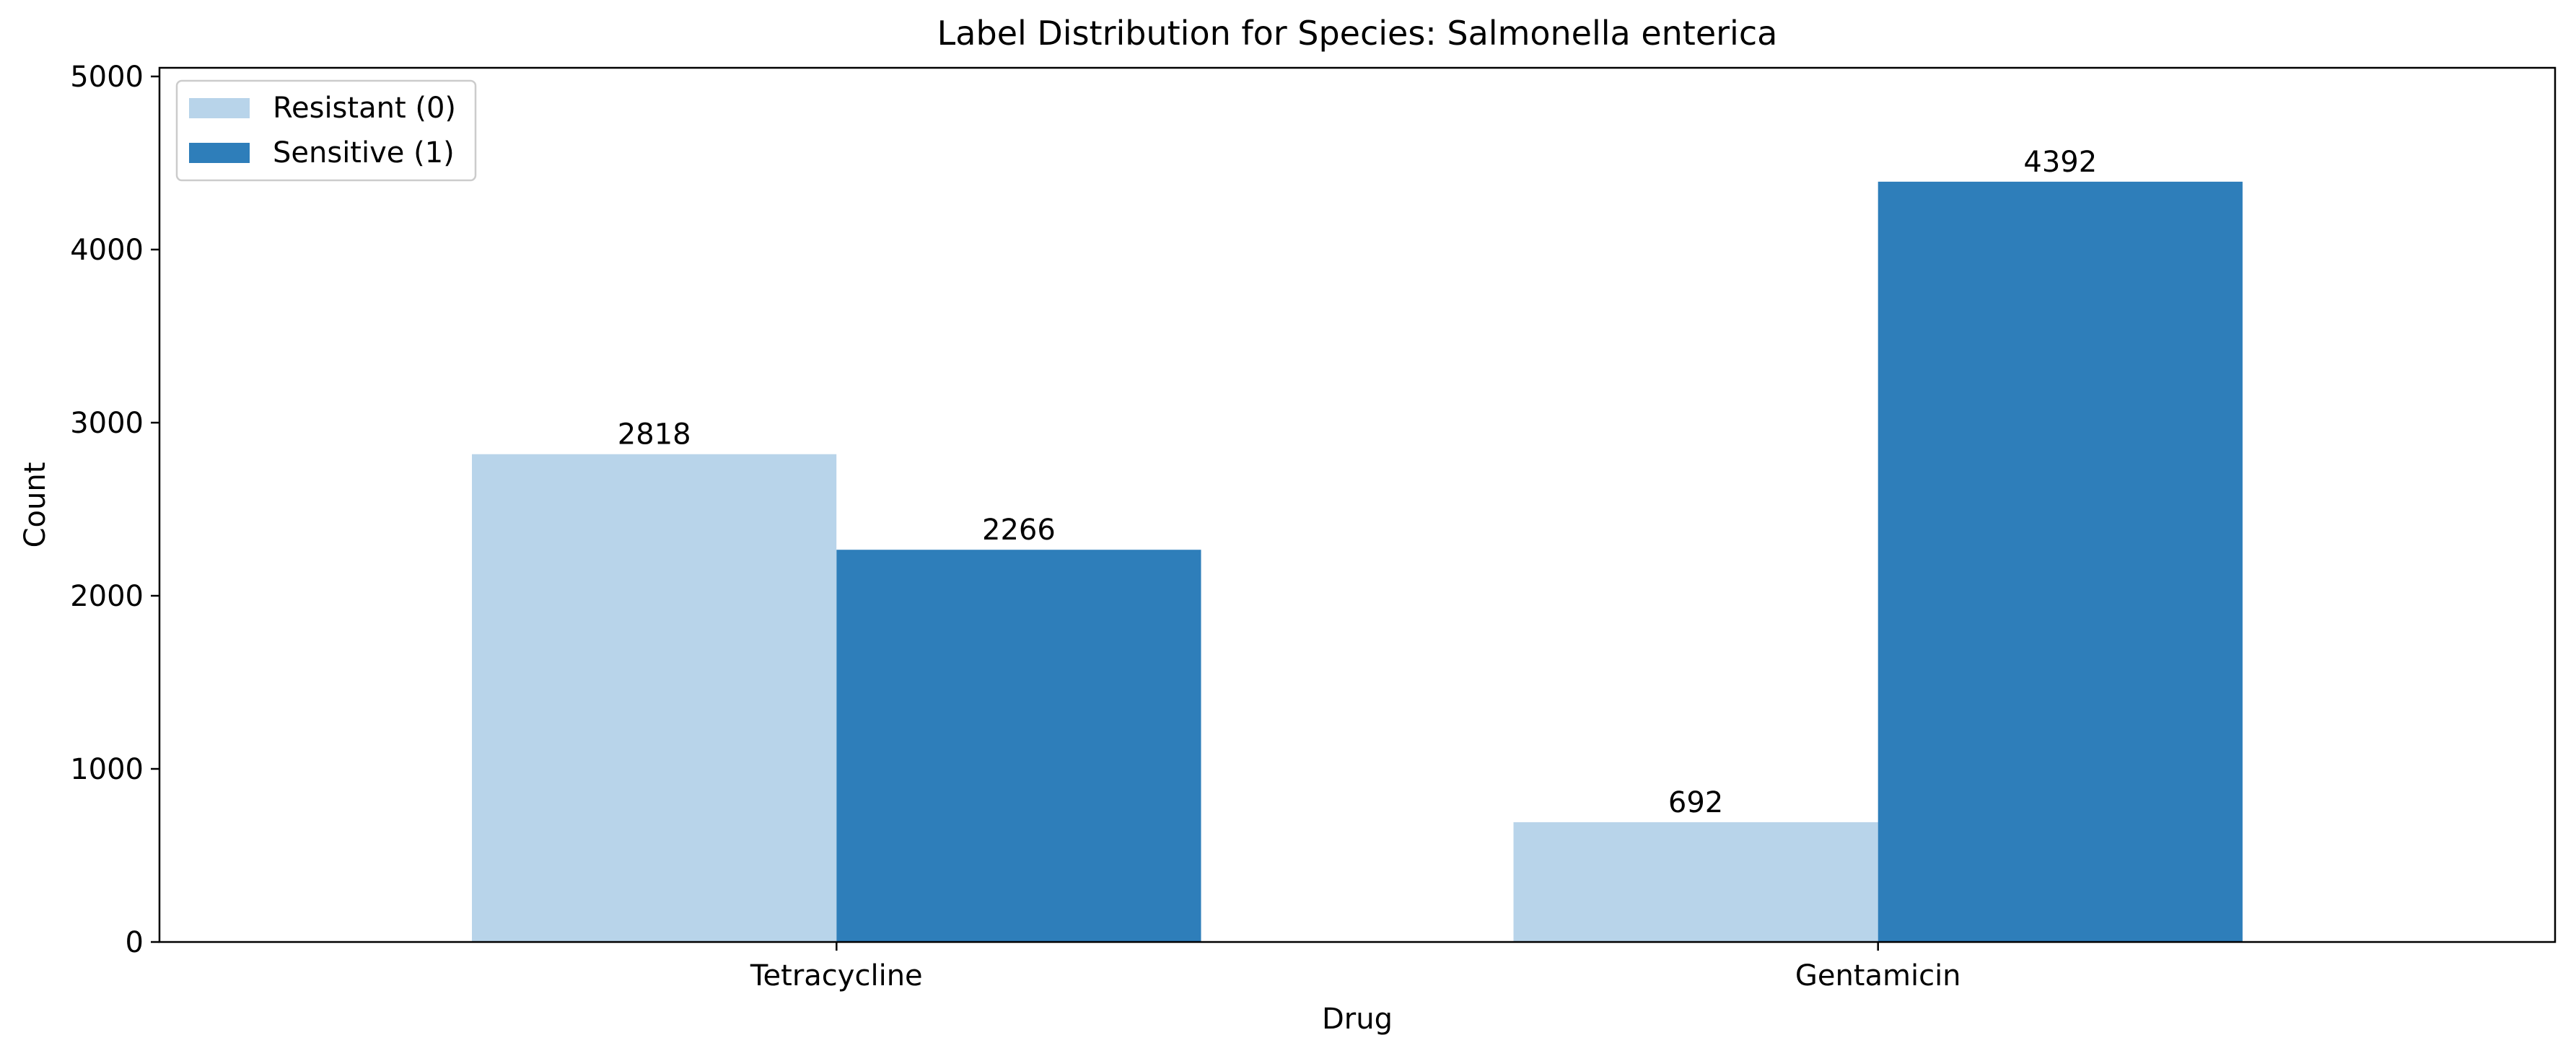  I want to click on y-tick-label: 5000, so click(107, 77).